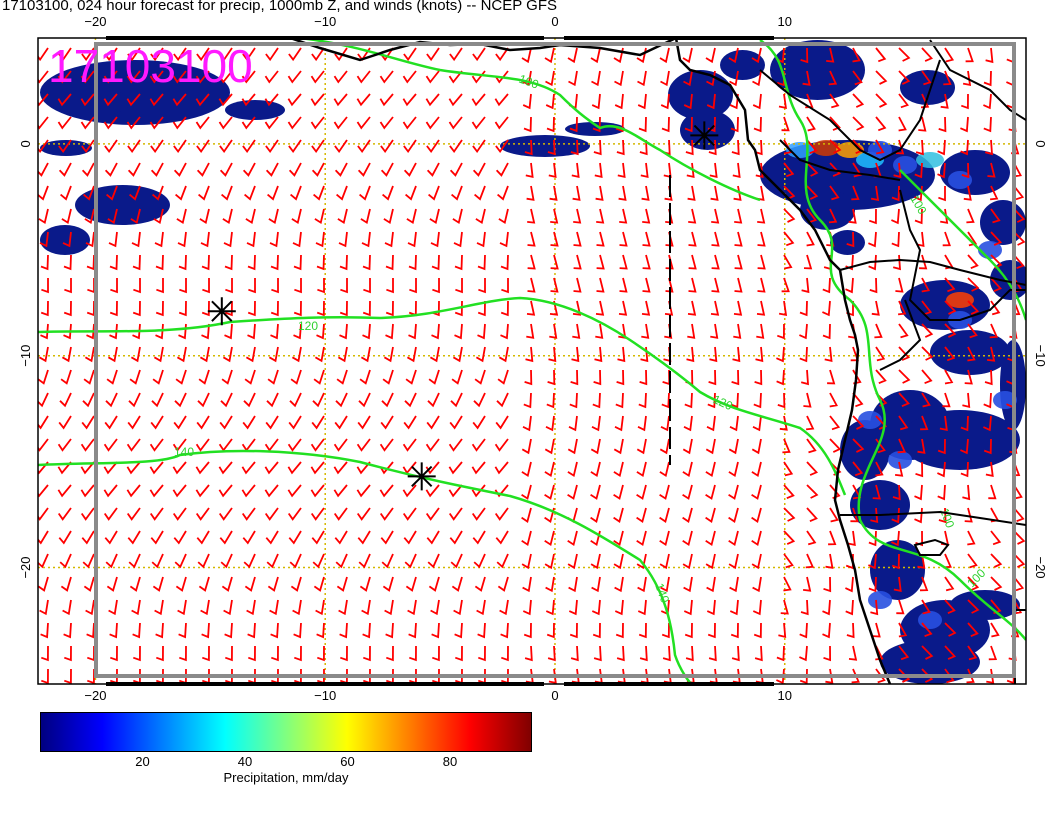 The width and height of the screenshot is (1056, 816). I want to click on contour-east, so click(962, 245).